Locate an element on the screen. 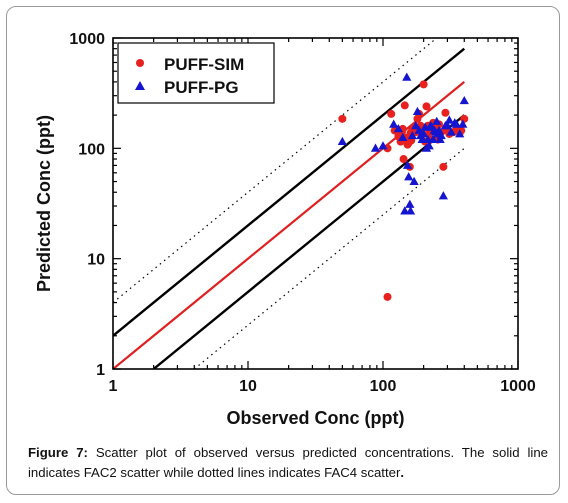 This screenshot has height=503, width=568. x-axis-label: Observed Conc (ppt) is located at coordinates (315, 418).